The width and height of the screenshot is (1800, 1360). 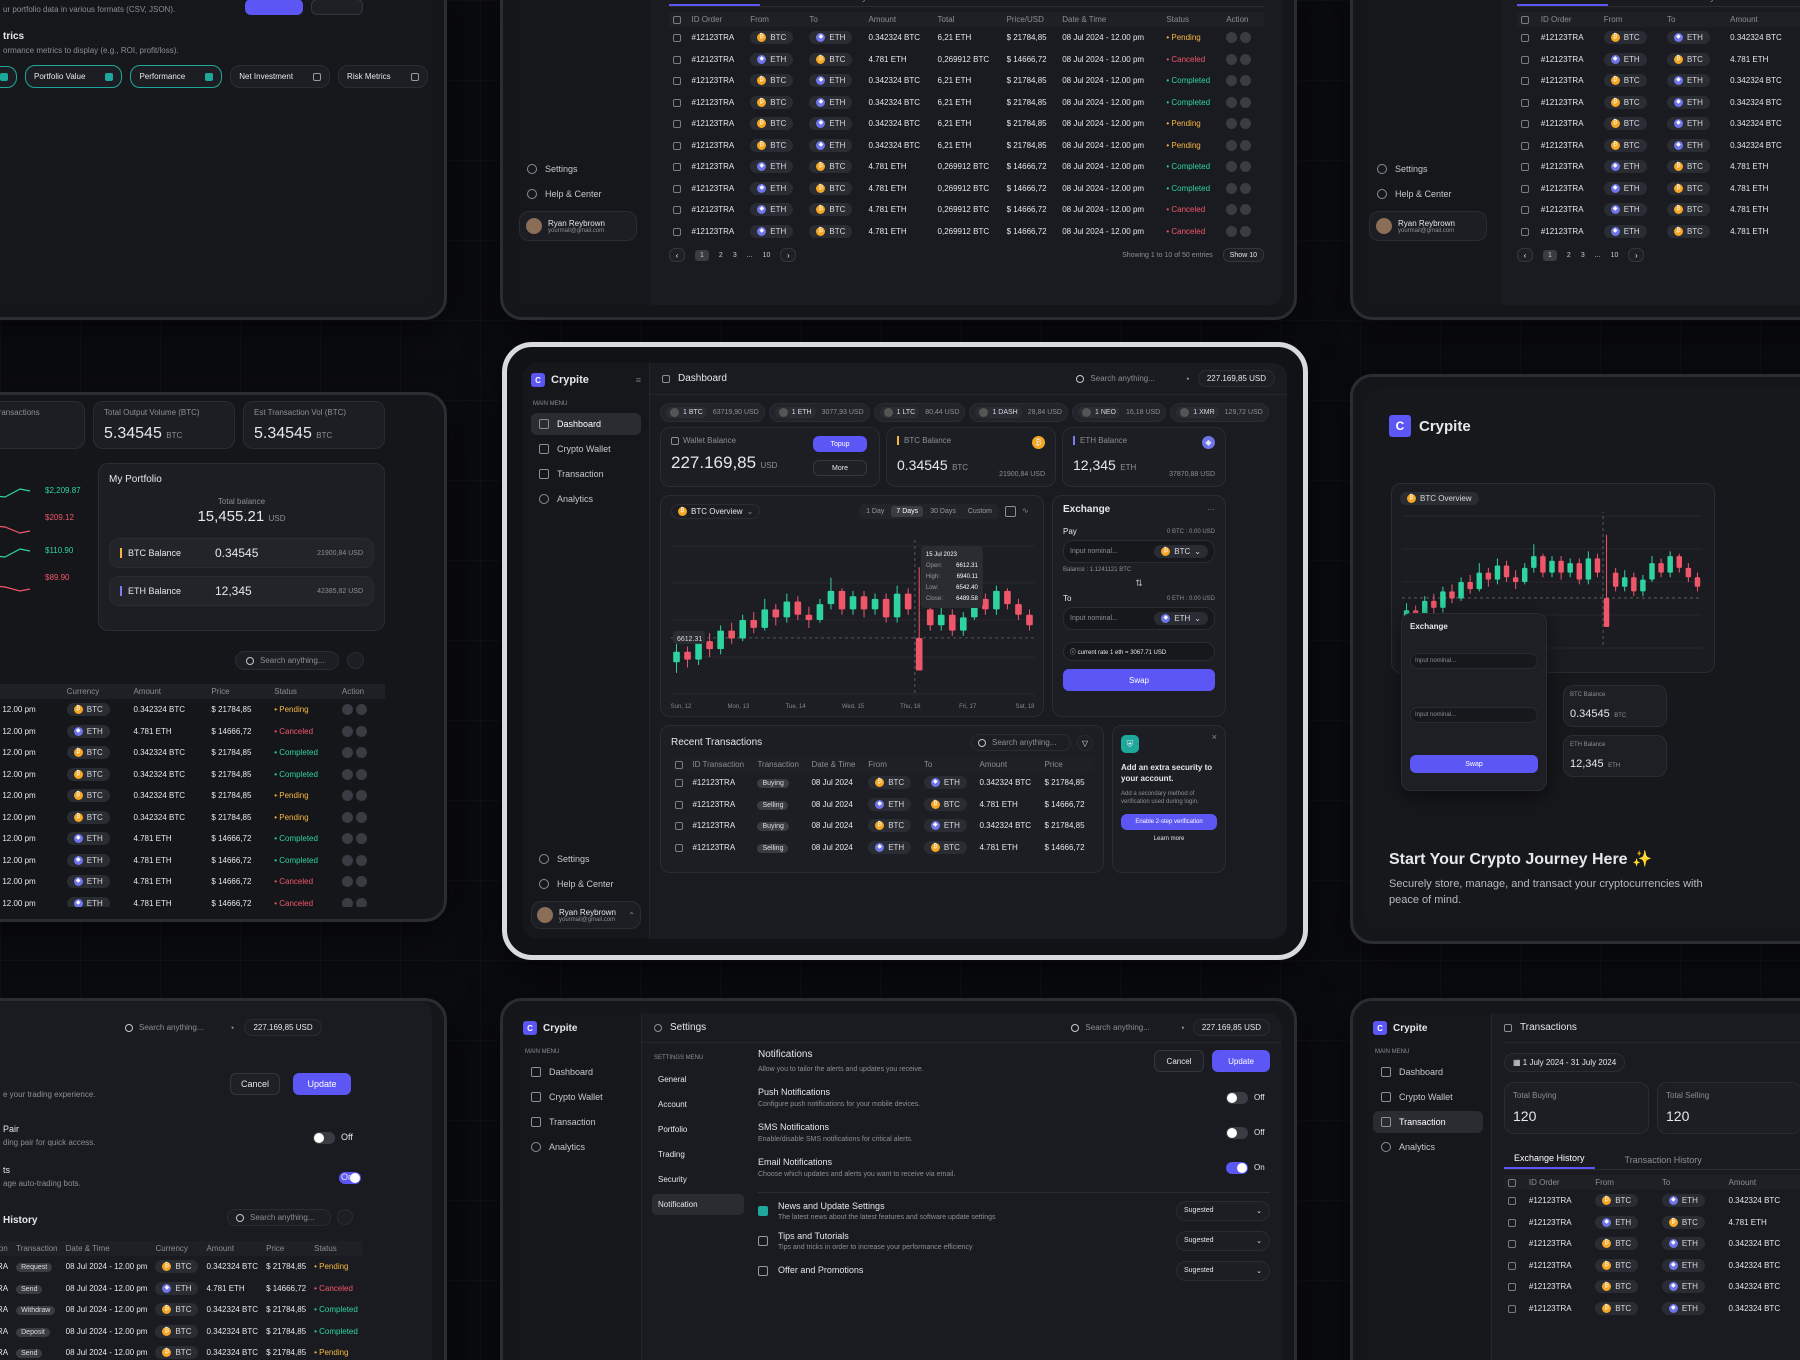 What do you see at coordinates (680, 764) in the screenshot?
I see `select-all-checkbox` at bounding box center [680, 764].